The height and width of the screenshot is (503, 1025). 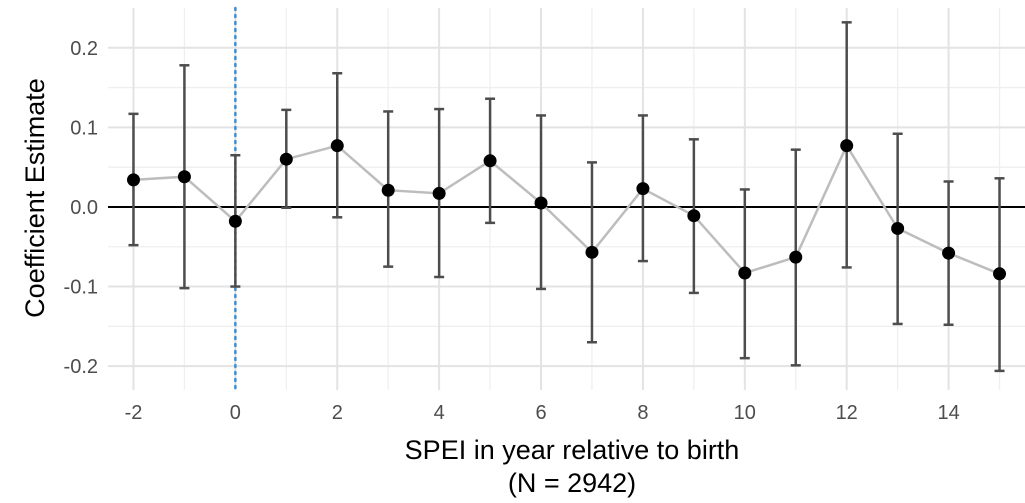 What do you see at coordinates (642, 413) in the screenshot?
I see `x-tick-label: 8` at bounding box center [642, 413].